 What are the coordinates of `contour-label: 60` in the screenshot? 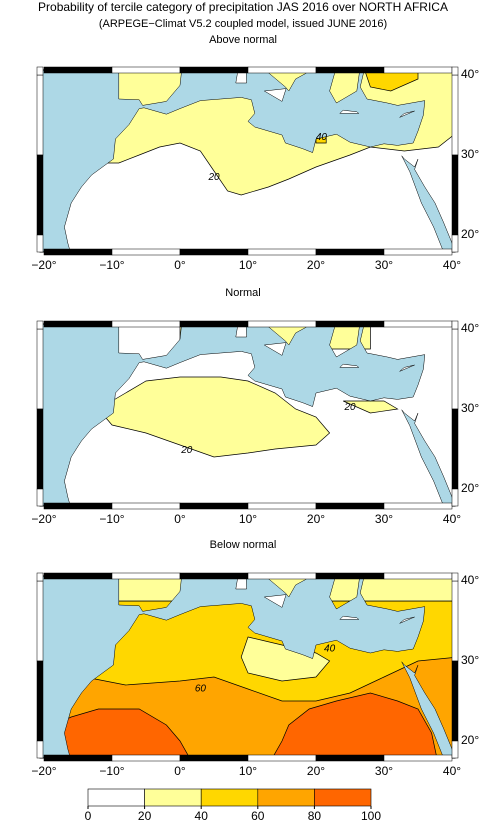 It's located at (201, 689).